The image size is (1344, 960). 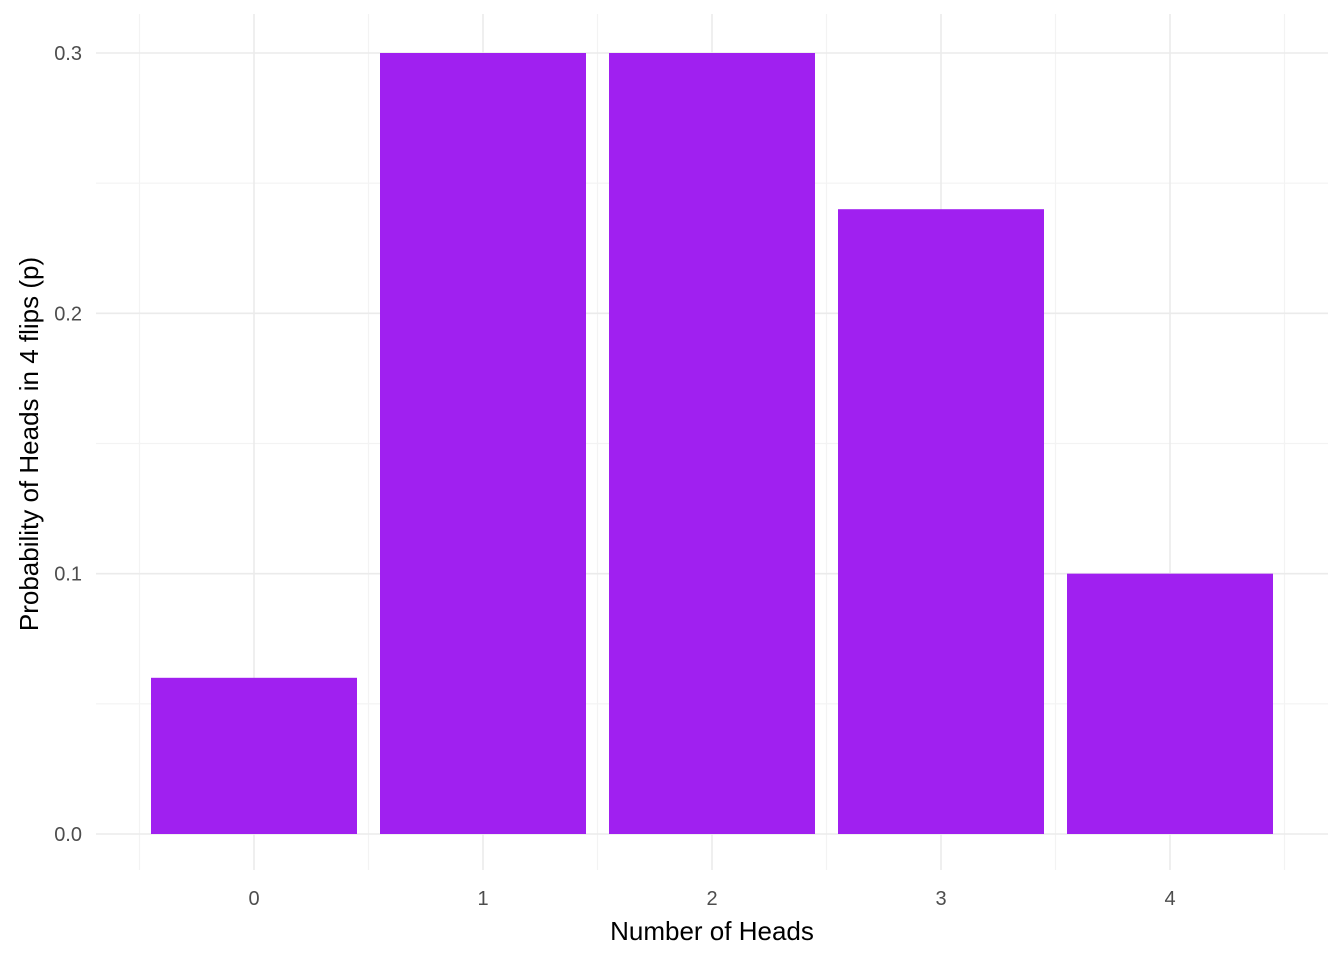 What do you see at coordinates (68, 54) in the screenshot?
I see `y-tick-label: 0.3` at bounding box center [68, 54].